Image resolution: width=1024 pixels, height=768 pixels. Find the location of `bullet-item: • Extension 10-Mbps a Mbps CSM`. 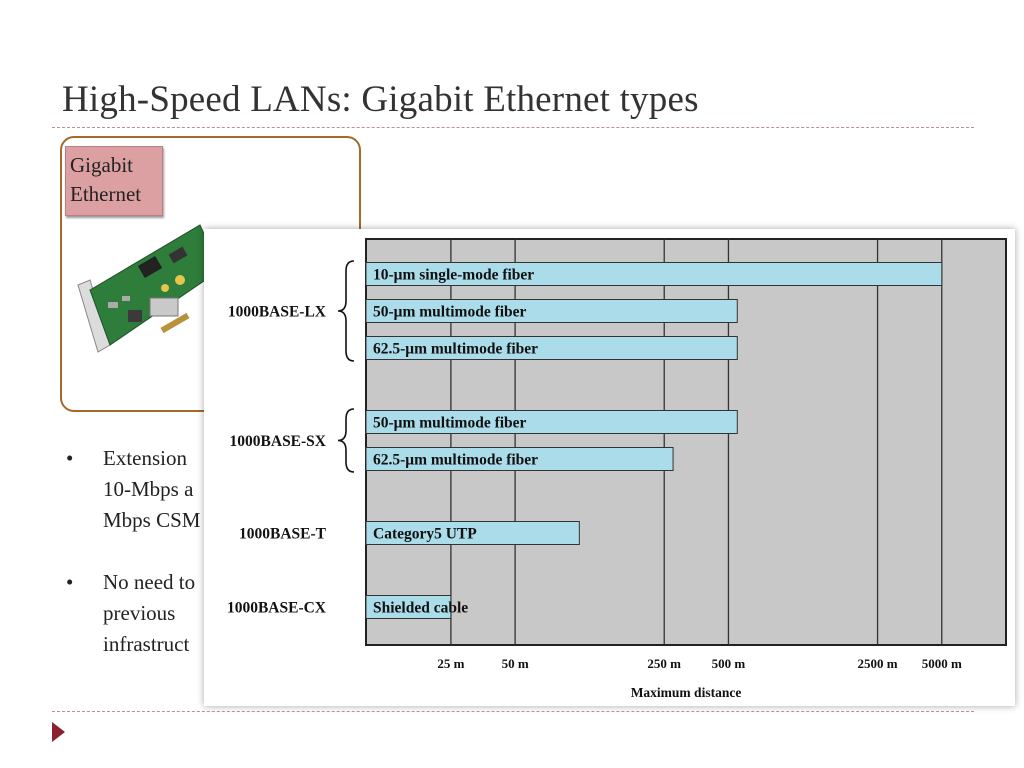

bullet-item: • Extension 10-Mbps a Mbps CSM is located at coordinates (141, 489).